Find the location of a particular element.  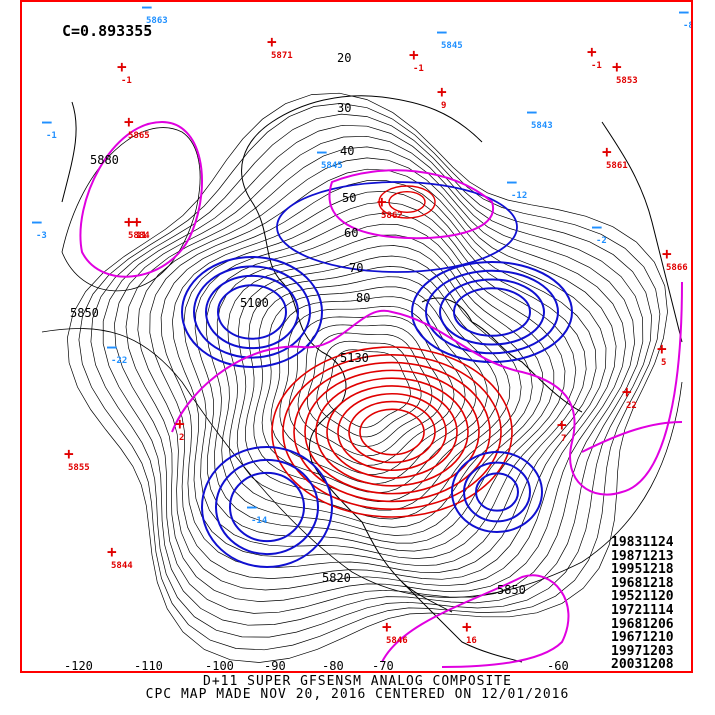

anomaly-value: 22 is located at coordinates (631, 406).